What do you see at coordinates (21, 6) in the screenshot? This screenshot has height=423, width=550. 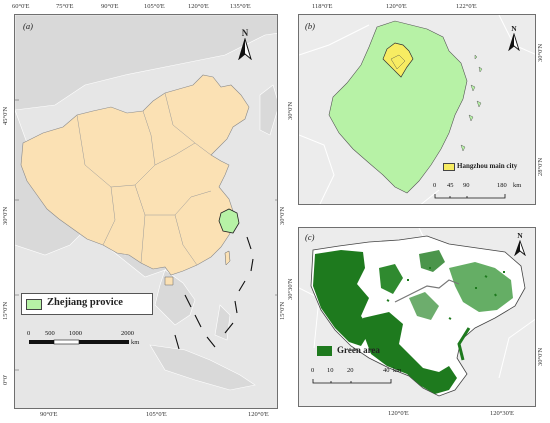 I see `tick-a-top-0: 60°0'E` at bounding box center [21, 6].